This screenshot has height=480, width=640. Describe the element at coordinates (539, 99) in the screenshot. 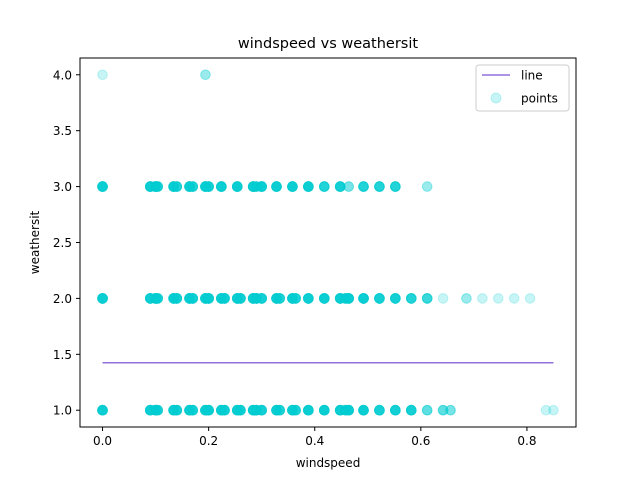

I see `legend-label-points: points` at that location.